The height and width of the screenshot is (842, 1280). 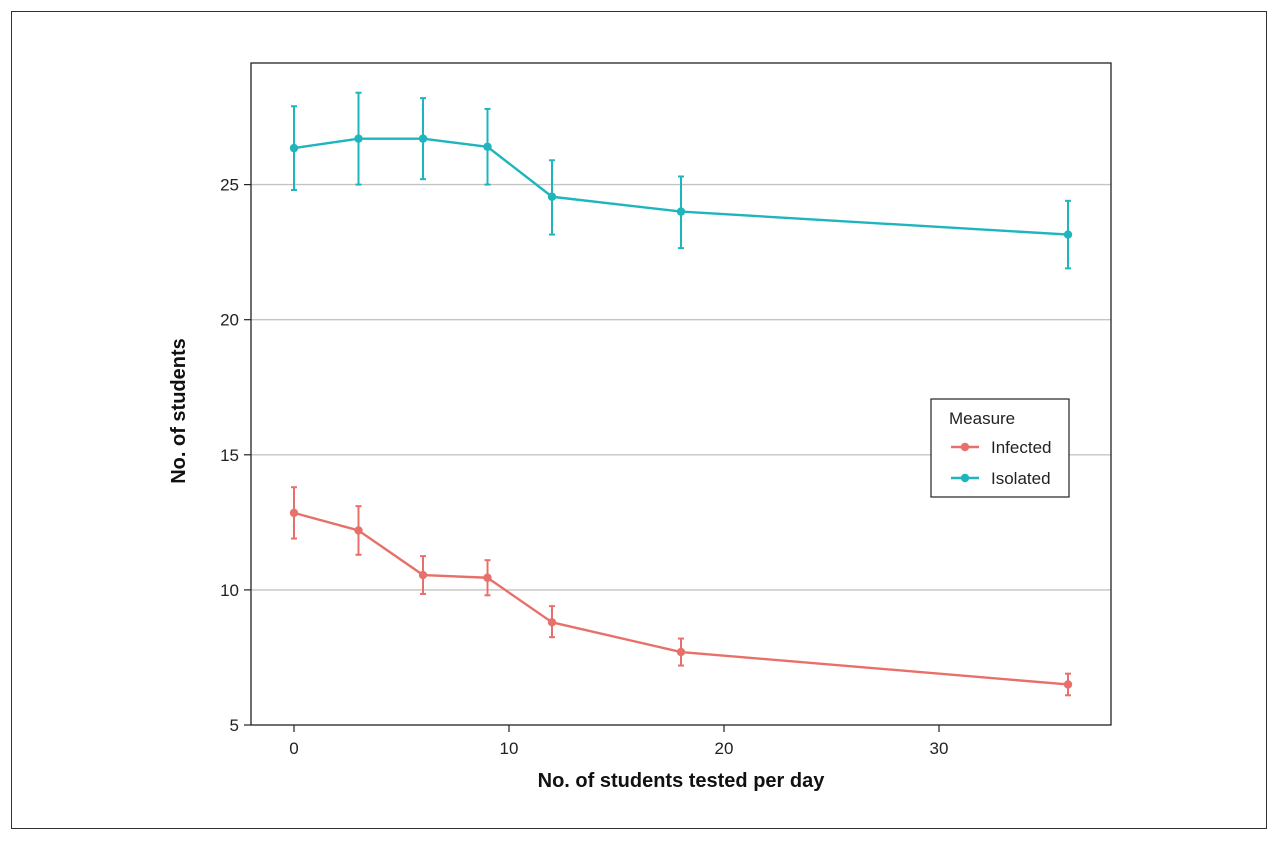 What do you see at coordinates (509, 748) in the screenshot?
I see `x-tick-label-10: 10` at bounding box center [509, 748].